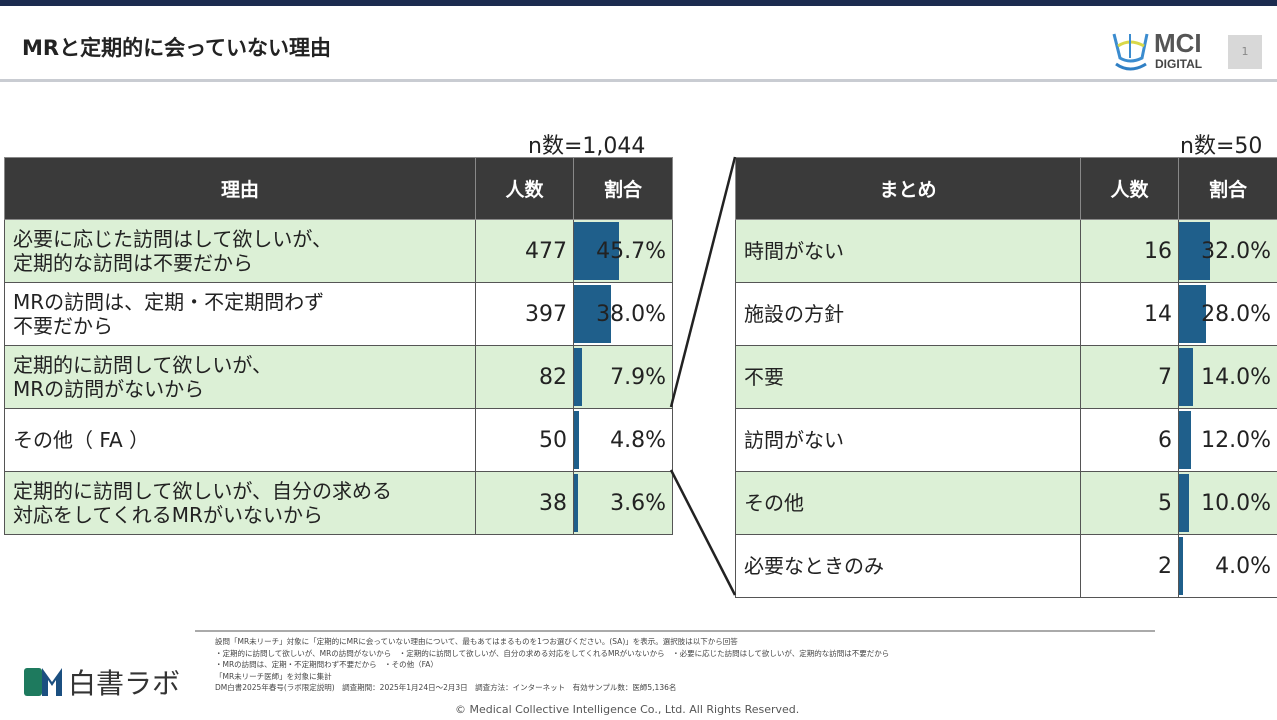 Image resolution: width=1277 pixels, height=720 pixels. I want to click on ratio-cell: 32.0%, so click(1227, 251).